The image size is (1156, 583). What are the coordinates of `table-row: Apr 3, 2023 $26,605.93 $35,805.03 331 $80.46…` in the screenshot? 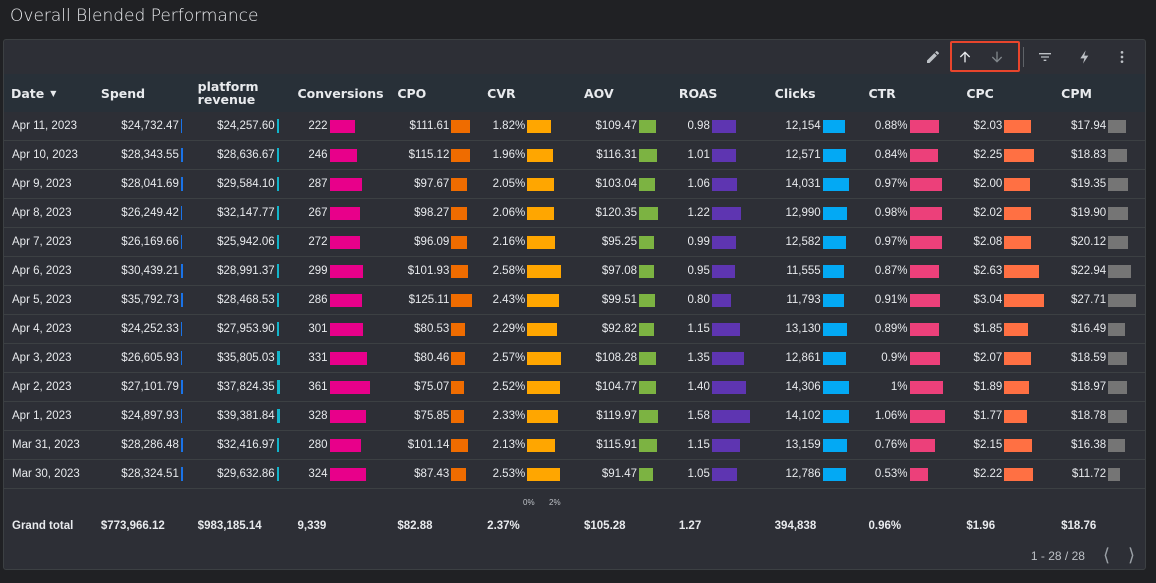 It's located at (574, 358).